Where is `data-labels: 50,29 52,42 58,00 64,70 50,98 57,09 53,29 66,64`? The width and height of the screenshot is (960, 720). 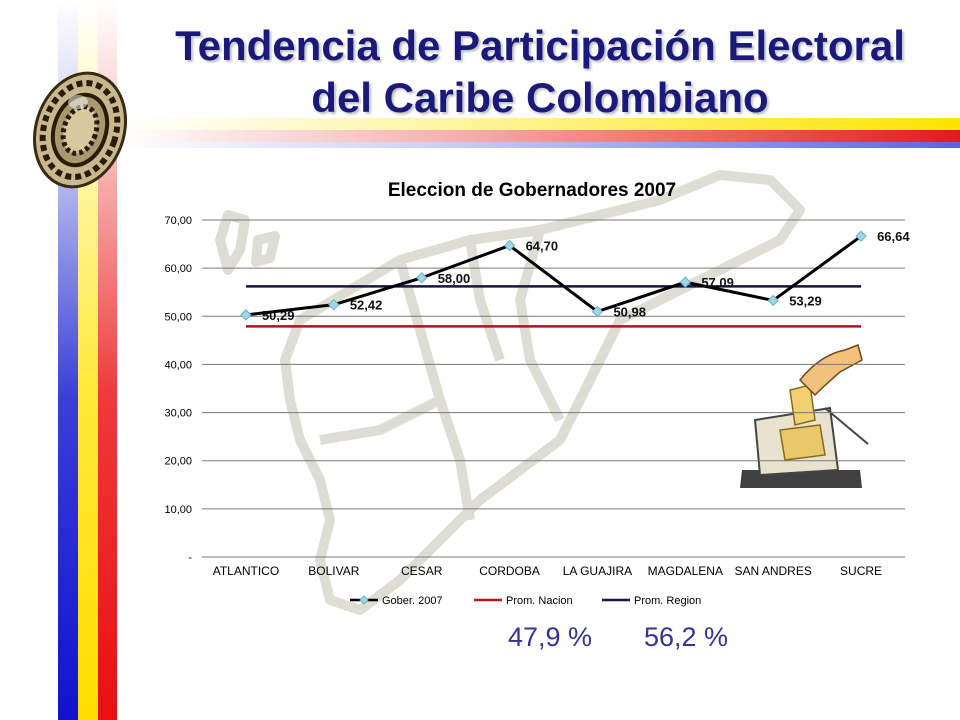
data-labels: 50,29 52,42 58,00 64,70 50,98 57,09 53,29 66,64 is located at coordinates (586, 276).